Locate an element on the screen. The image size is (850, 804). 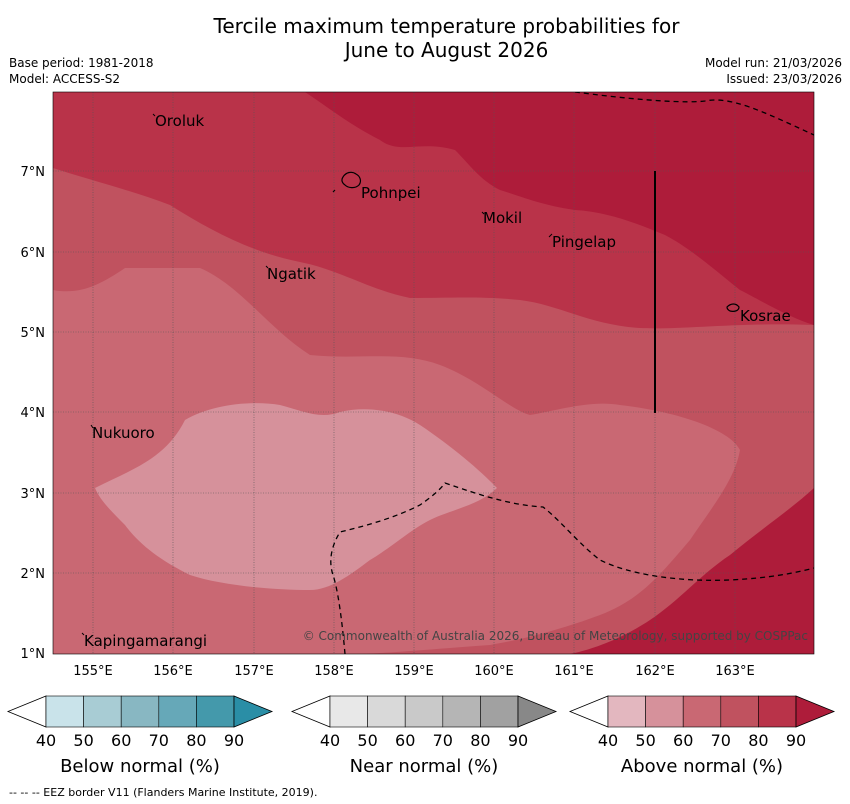
below-legend-tick-label: 70 is located at coordinates (159, 740).